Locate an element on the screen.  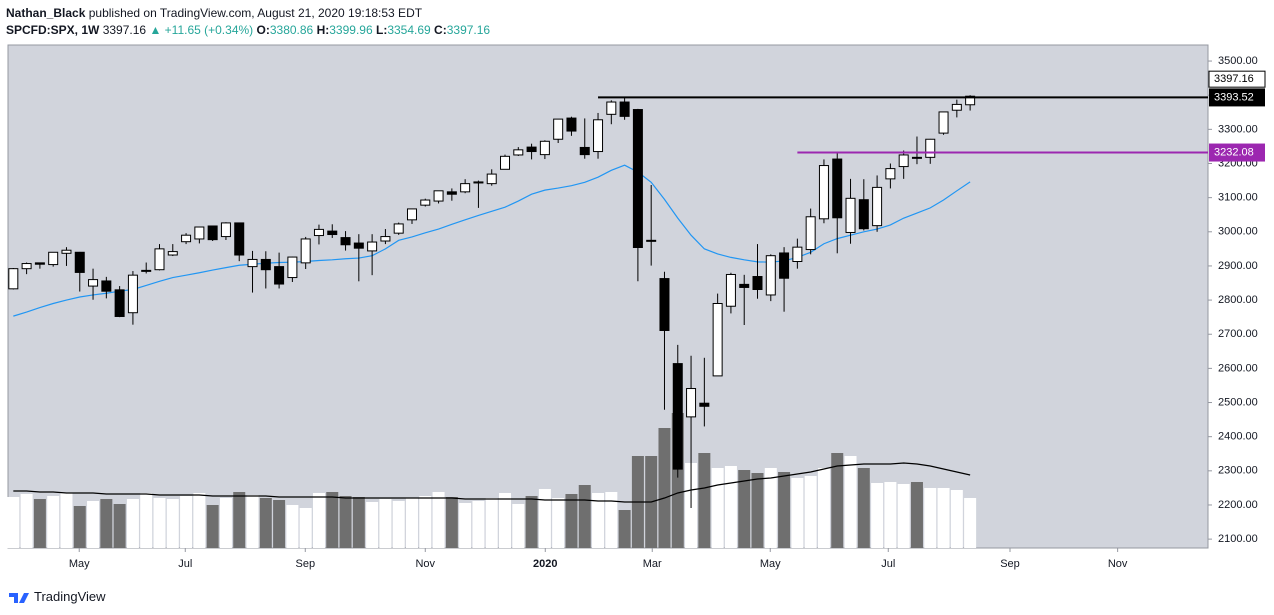
y-tick-label: 3000.00 is located at coordinates (1238, 232).